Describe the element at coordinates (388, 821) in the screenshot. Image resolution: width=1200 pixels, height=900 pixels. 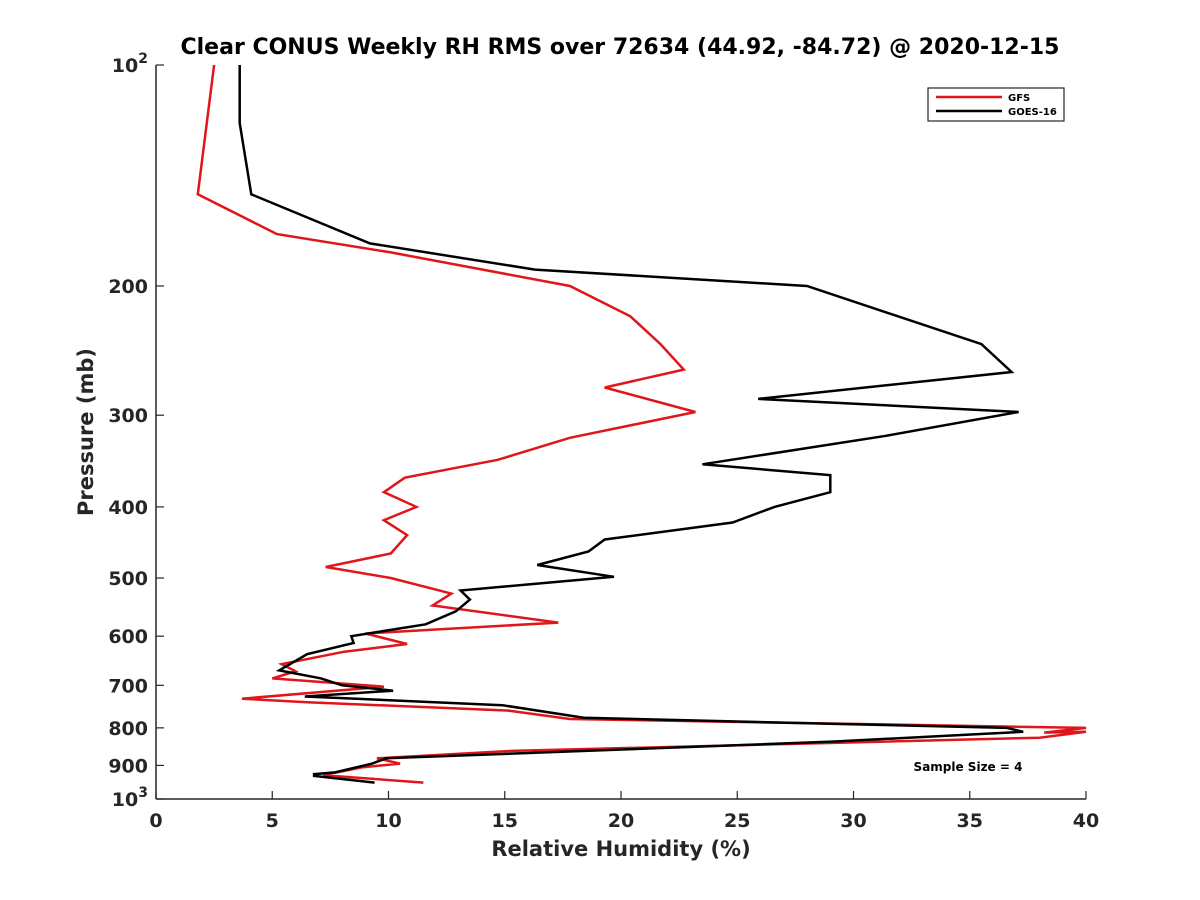
I see `x-tick-label: 10` at that location.